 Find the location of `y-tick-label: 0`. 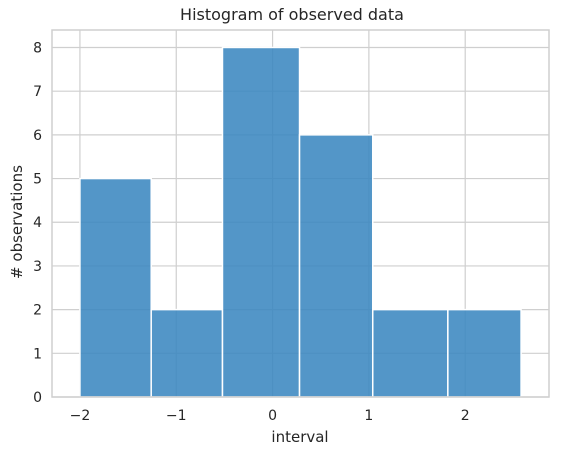

y-tick-label: 0 is located at coordinates (37, 398).